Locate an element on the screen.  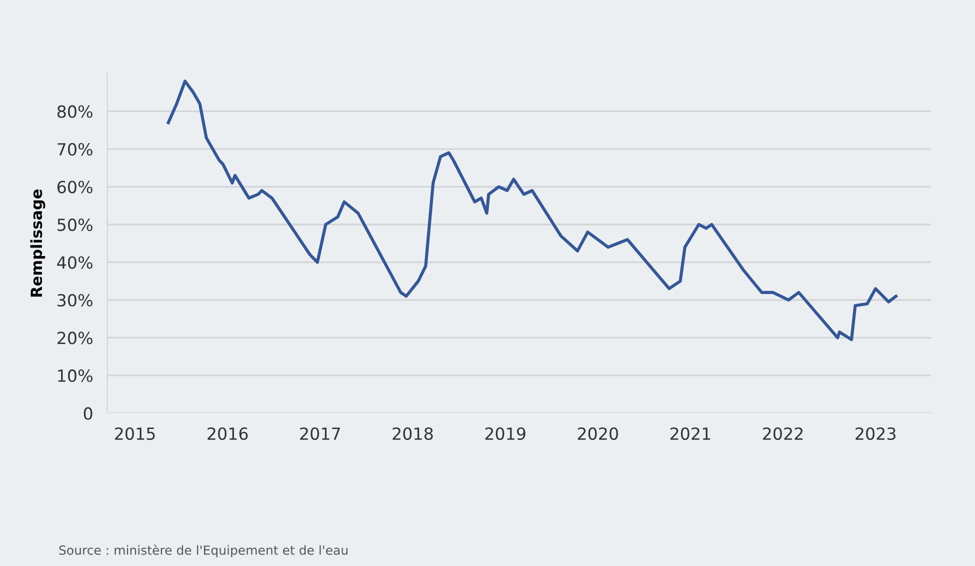
y-axis-title: Remplissage is located at coordinates (38, 243).